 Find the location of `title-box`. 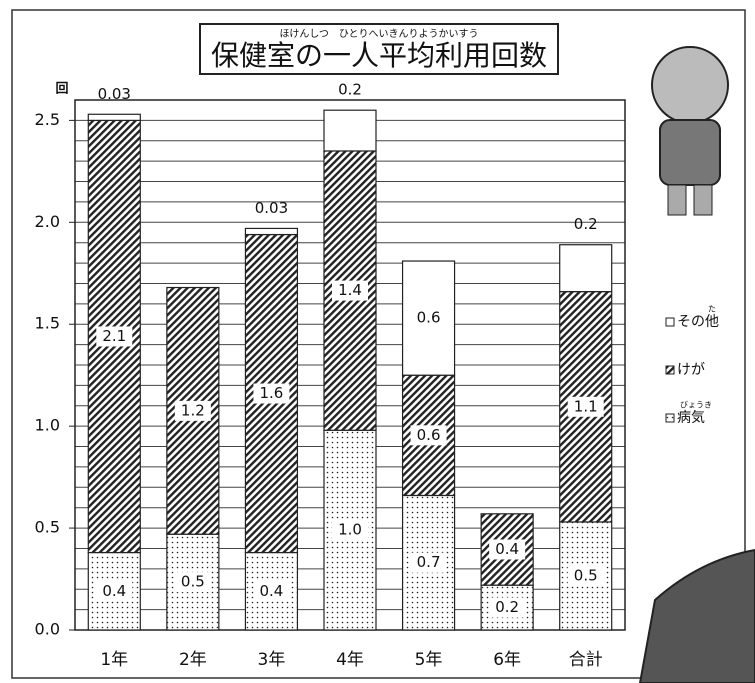

title-box is located at coordinates (379, 49).